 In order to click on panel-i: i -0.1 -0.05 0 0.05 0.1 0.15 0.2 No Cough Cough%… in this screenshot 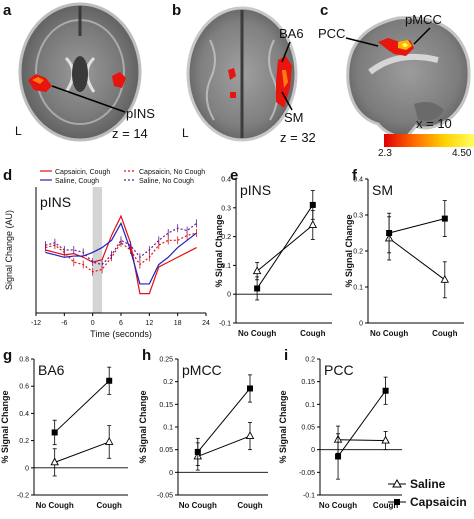, I will do `click(376, 432)`.